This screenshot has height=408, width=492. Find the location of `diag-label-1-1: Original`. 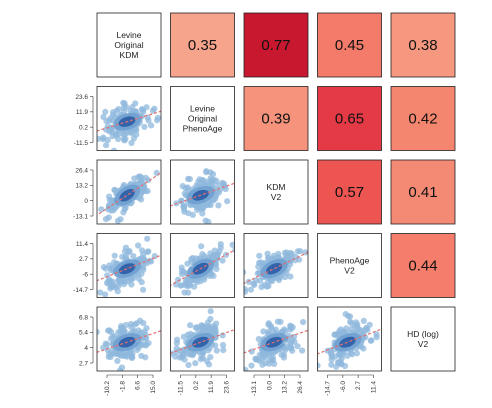

diag-label-1-1: Original is located at coordinates (202, 119).